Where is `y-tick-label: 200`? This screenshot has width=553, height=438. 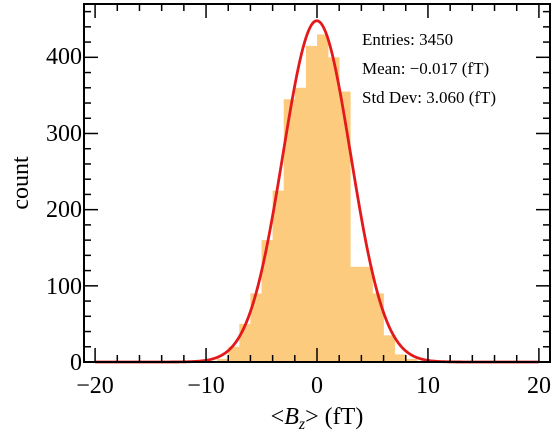
y-tick-label: 200 is located at coordinates (64, 210).